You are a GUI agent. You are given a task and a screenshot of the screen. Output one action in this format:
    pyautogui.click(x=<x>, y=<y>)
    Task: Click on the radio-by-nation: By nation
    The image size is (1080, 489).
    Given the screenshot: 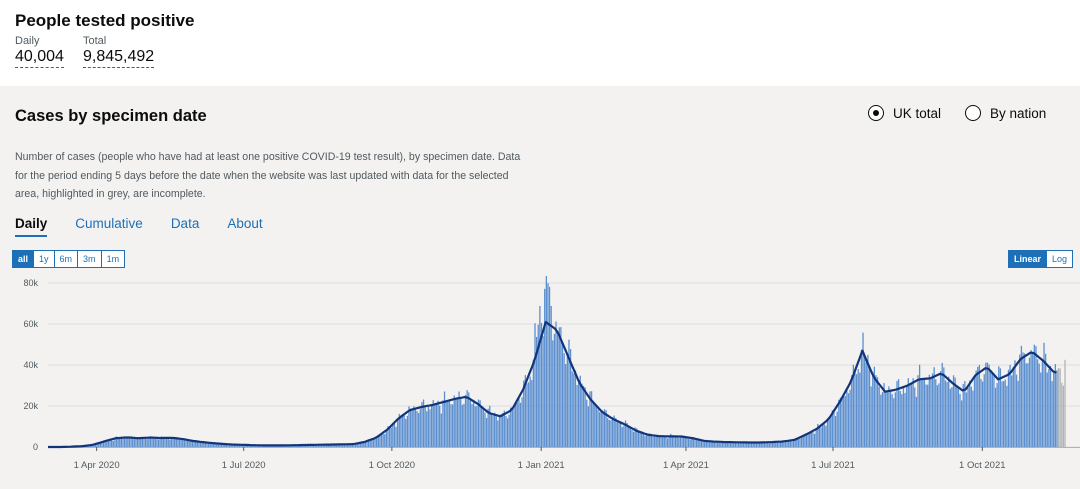 What is the action you would take?
    pyautogui.click(x=1005, y=113)
    